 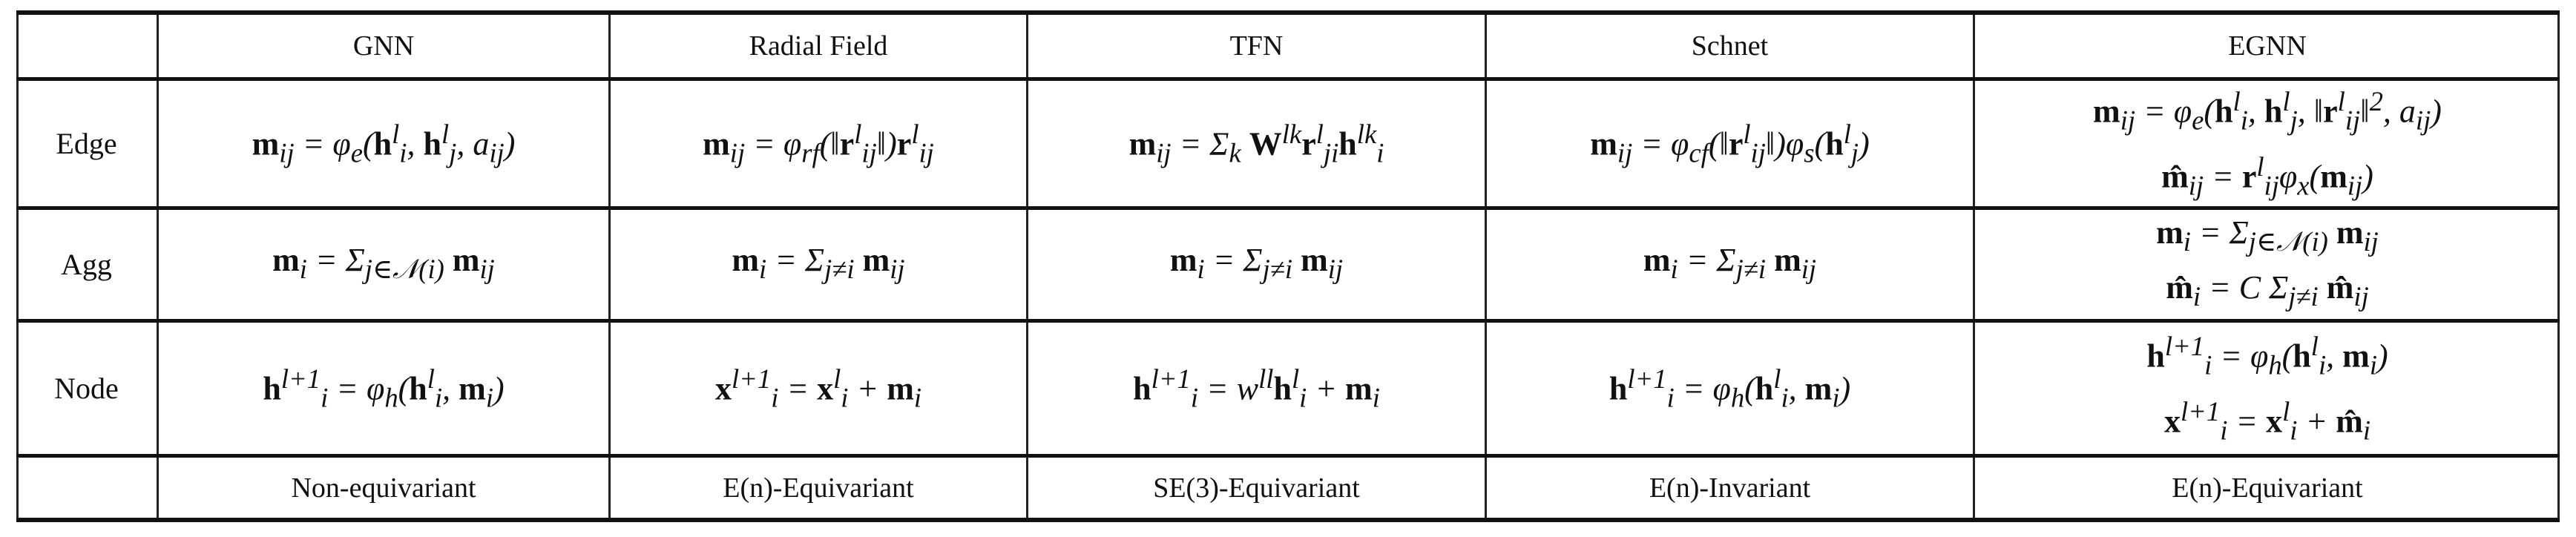 What do you see at coordinates (1288, 520) in the screenshot?
I see `bottom-rule` at bounding box center [1288, 520].